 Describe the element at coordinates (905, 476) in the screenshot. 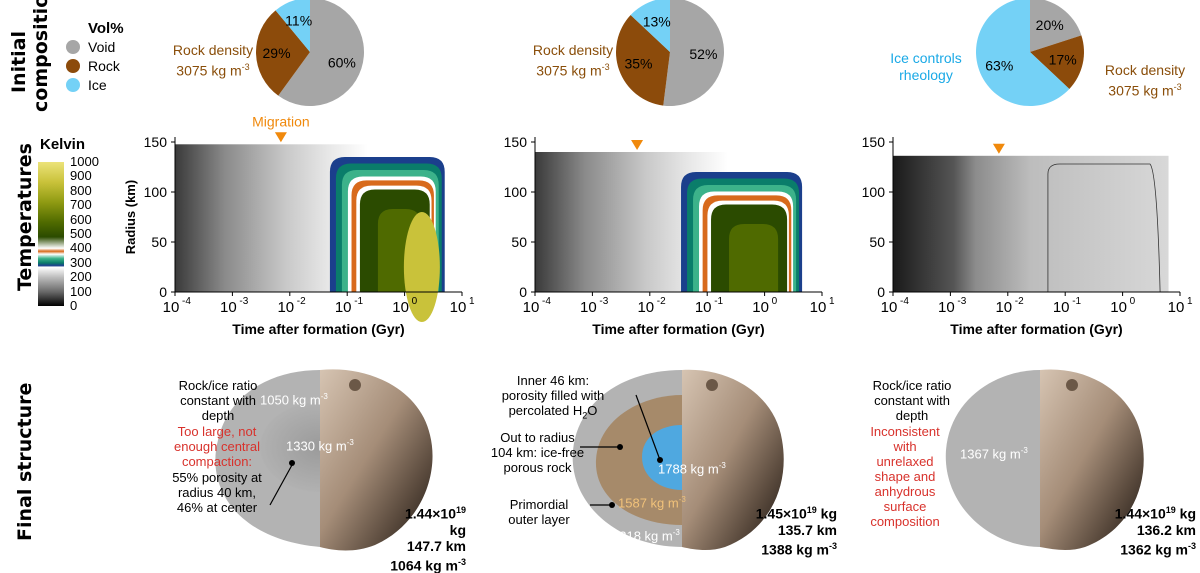

I see `body3-red-line4: shape and` at that location.